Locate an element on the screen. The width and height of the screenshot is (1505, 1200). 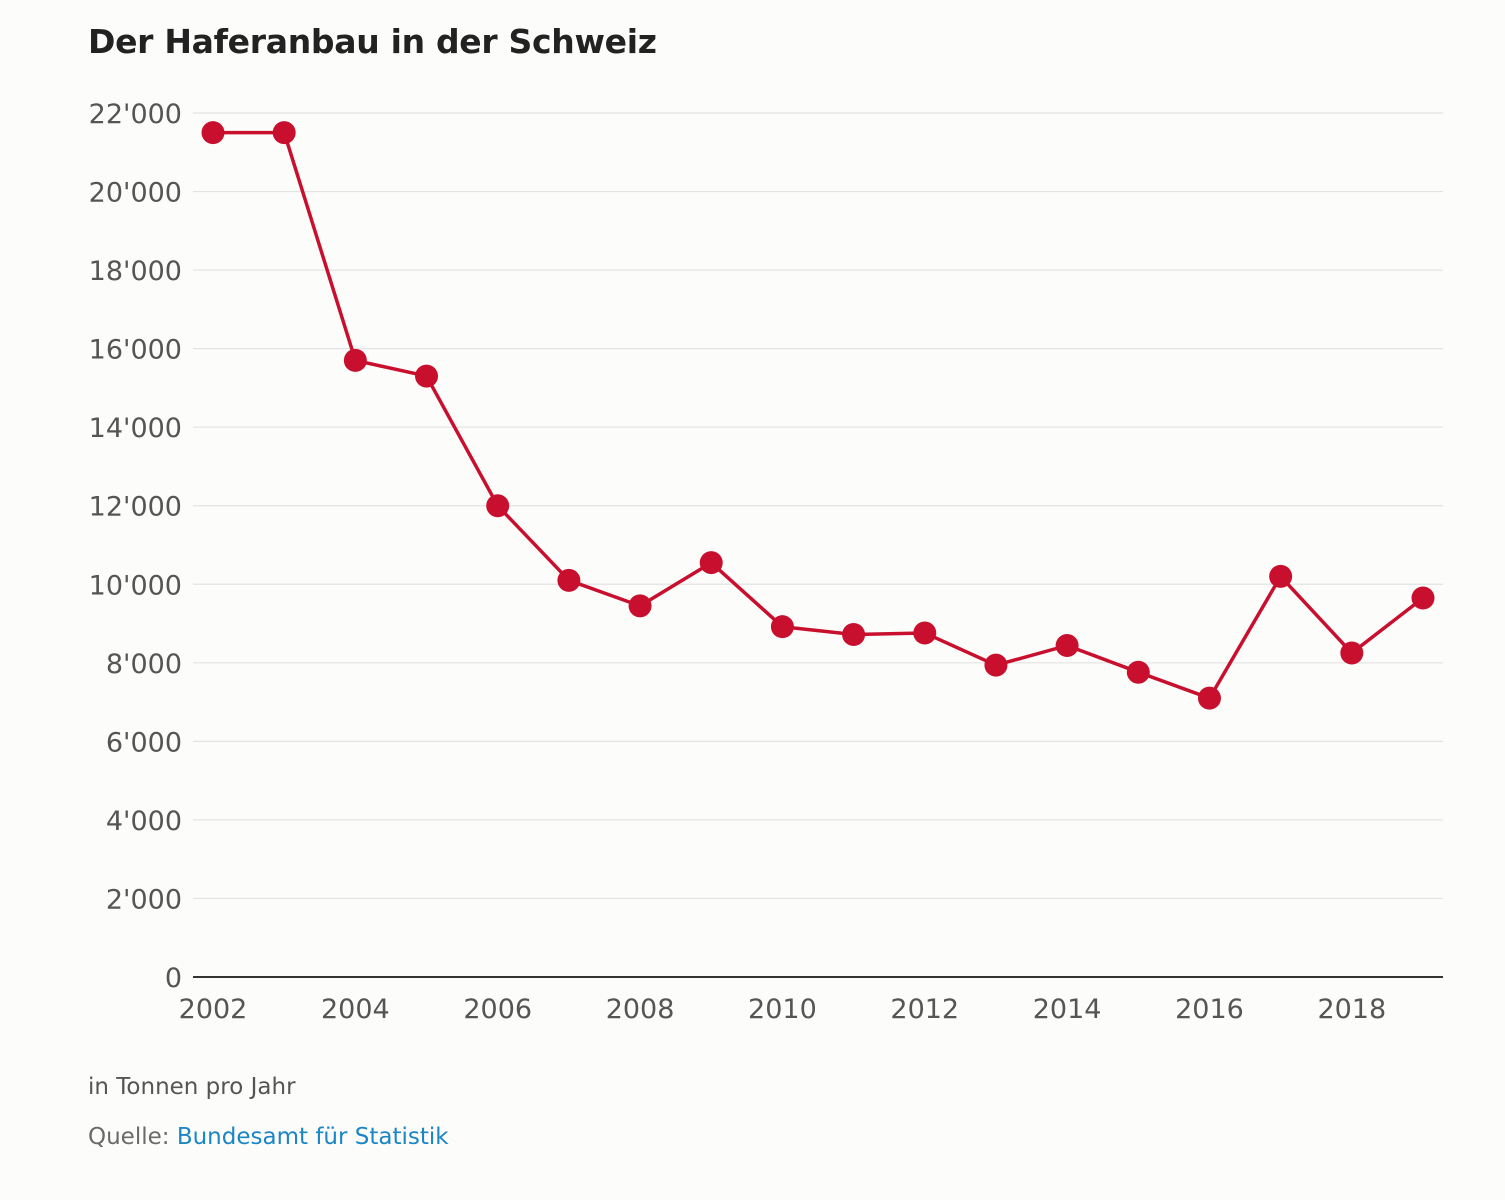
y-tick-label: 22'000 is located at coordinates (135, 114).